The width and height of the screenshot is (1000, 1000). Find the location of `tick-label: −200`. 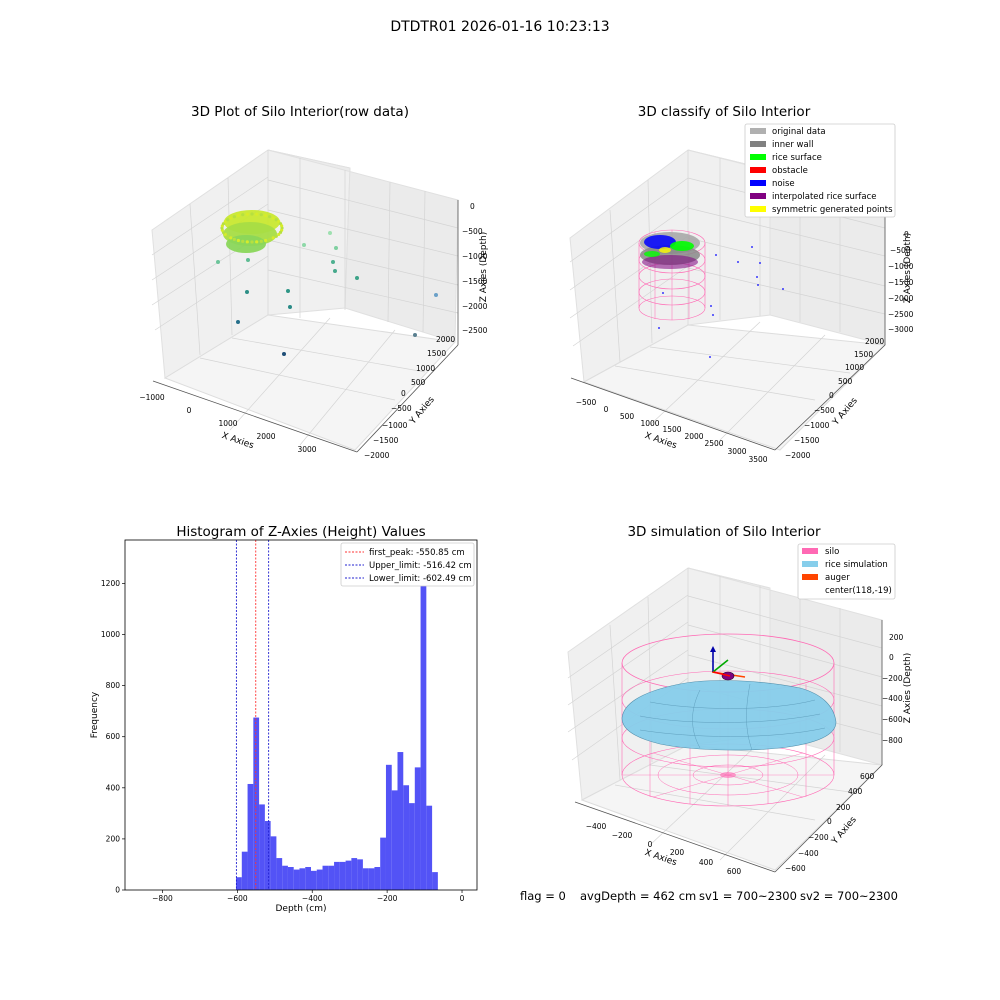

tick-label: −200 is located at coordinates (622, 835).